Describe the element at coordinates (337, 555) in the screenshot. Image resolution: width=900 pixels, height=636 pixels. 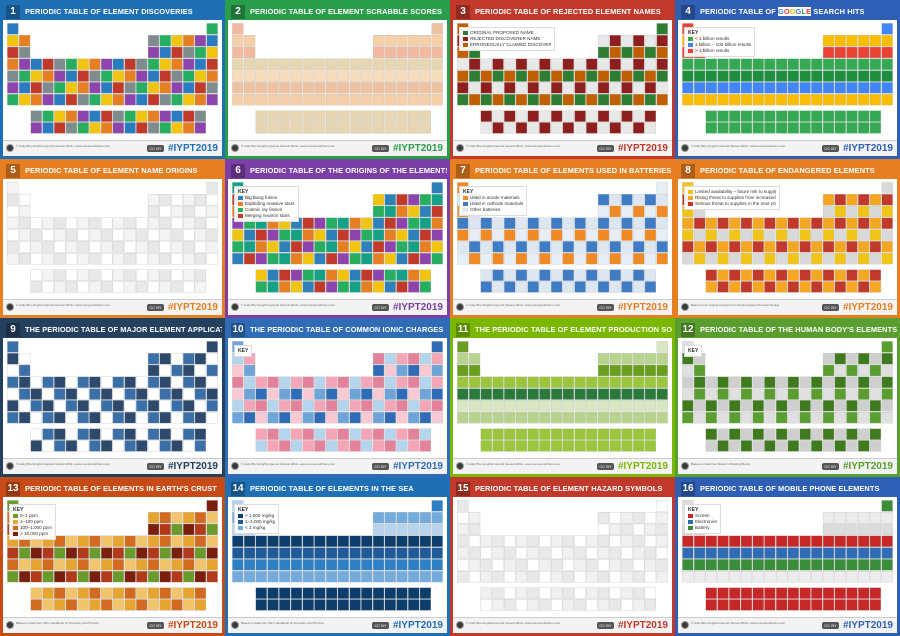
I see `element-grid` at that location.